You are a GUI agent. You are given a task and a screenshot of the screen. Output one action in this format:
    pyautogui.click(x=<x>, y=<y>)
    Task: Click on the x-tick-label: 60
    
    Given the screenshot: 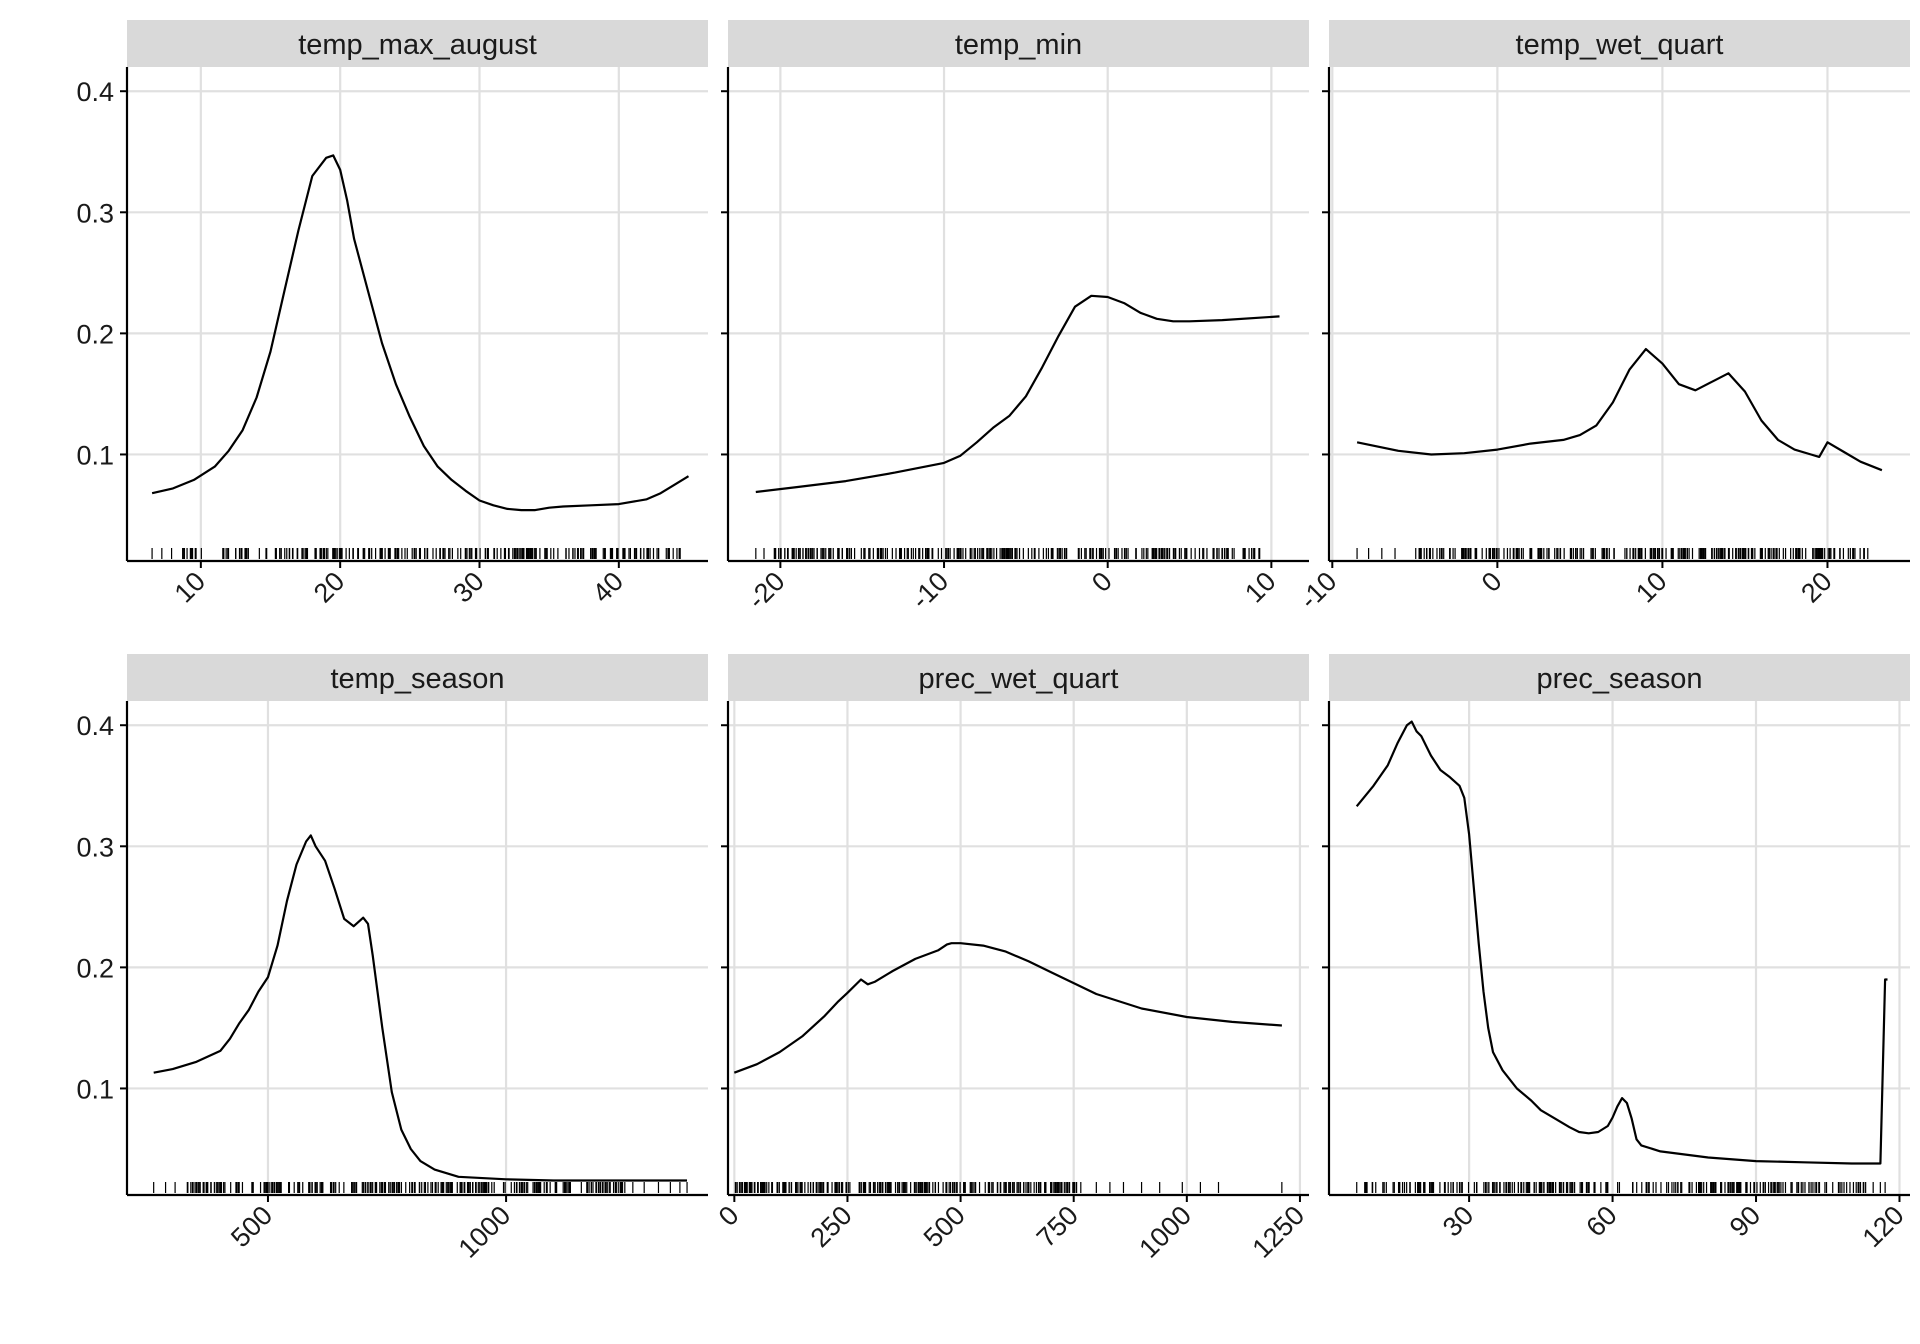 What is the action you would take?
    pyautogui.click(x=1601, y=1221)
    